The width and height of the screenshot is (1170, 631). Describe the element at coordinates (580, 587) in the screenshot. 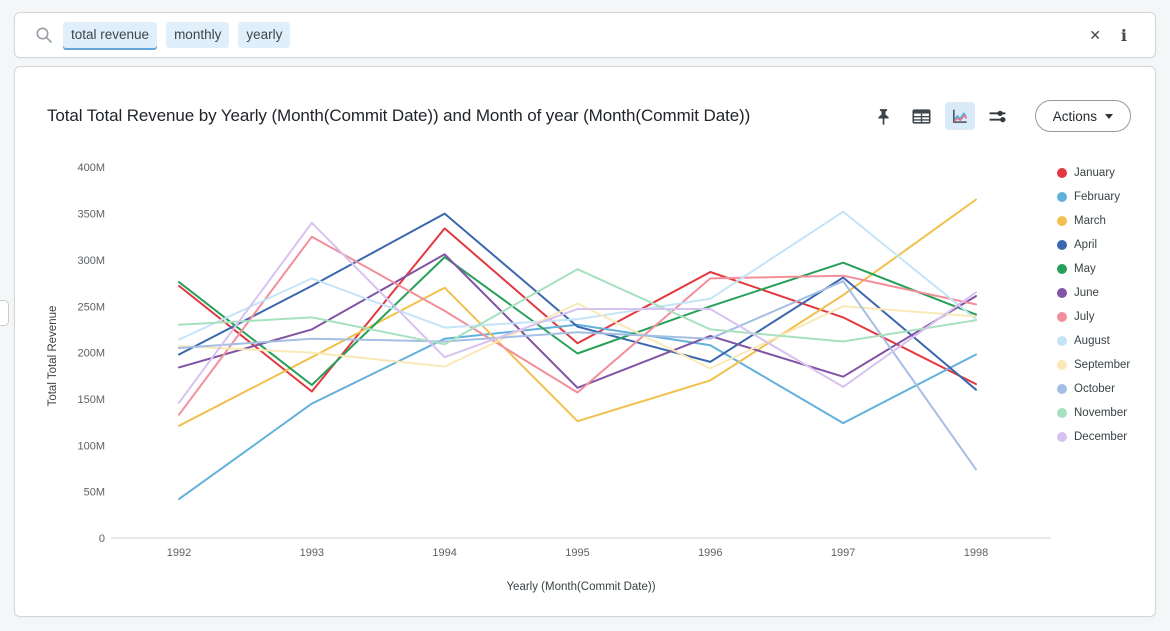

I see `x-axis-title: Yearly (Month(Commit Date))` at that location.